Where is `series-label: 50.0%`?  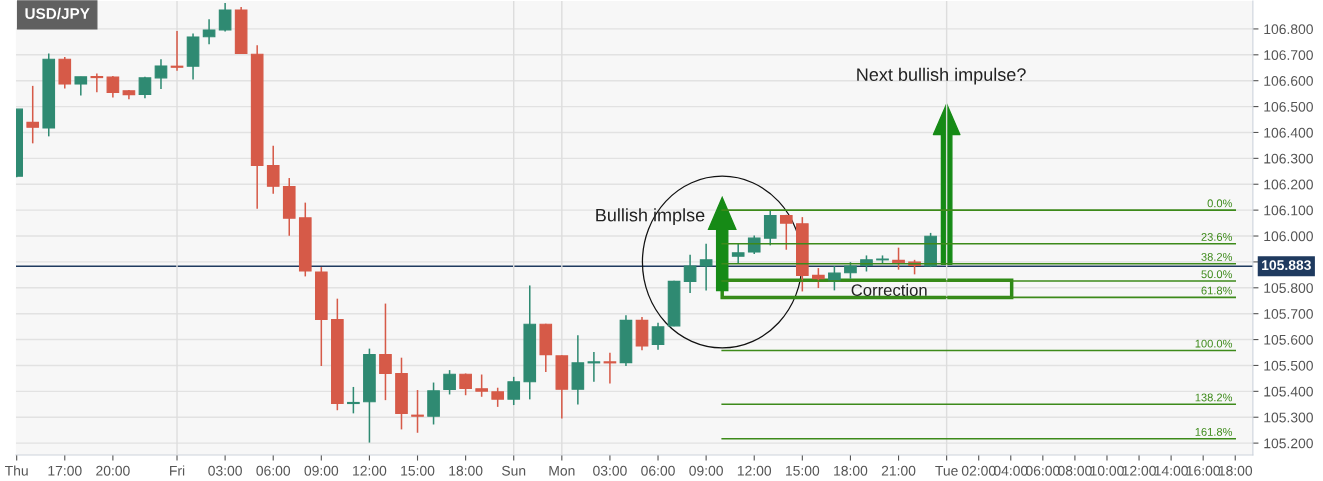
series-label: 50.0% is located at coordinates (1217, 274).